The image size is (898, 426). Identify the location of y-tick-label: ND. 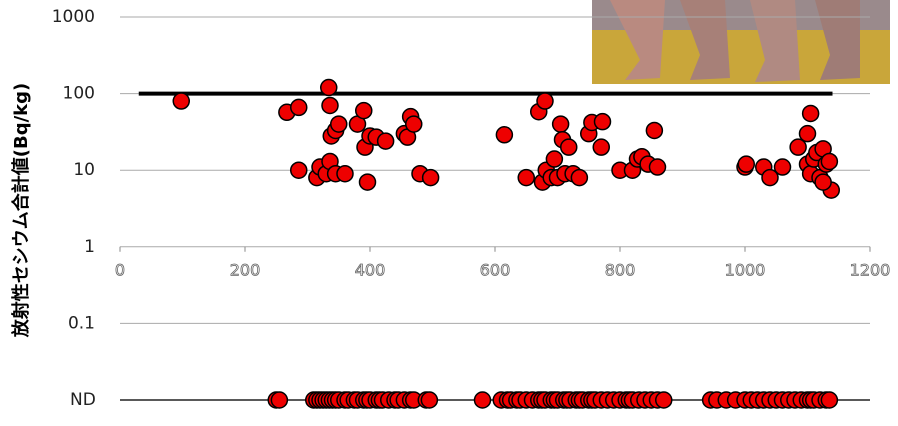
(83, 400).